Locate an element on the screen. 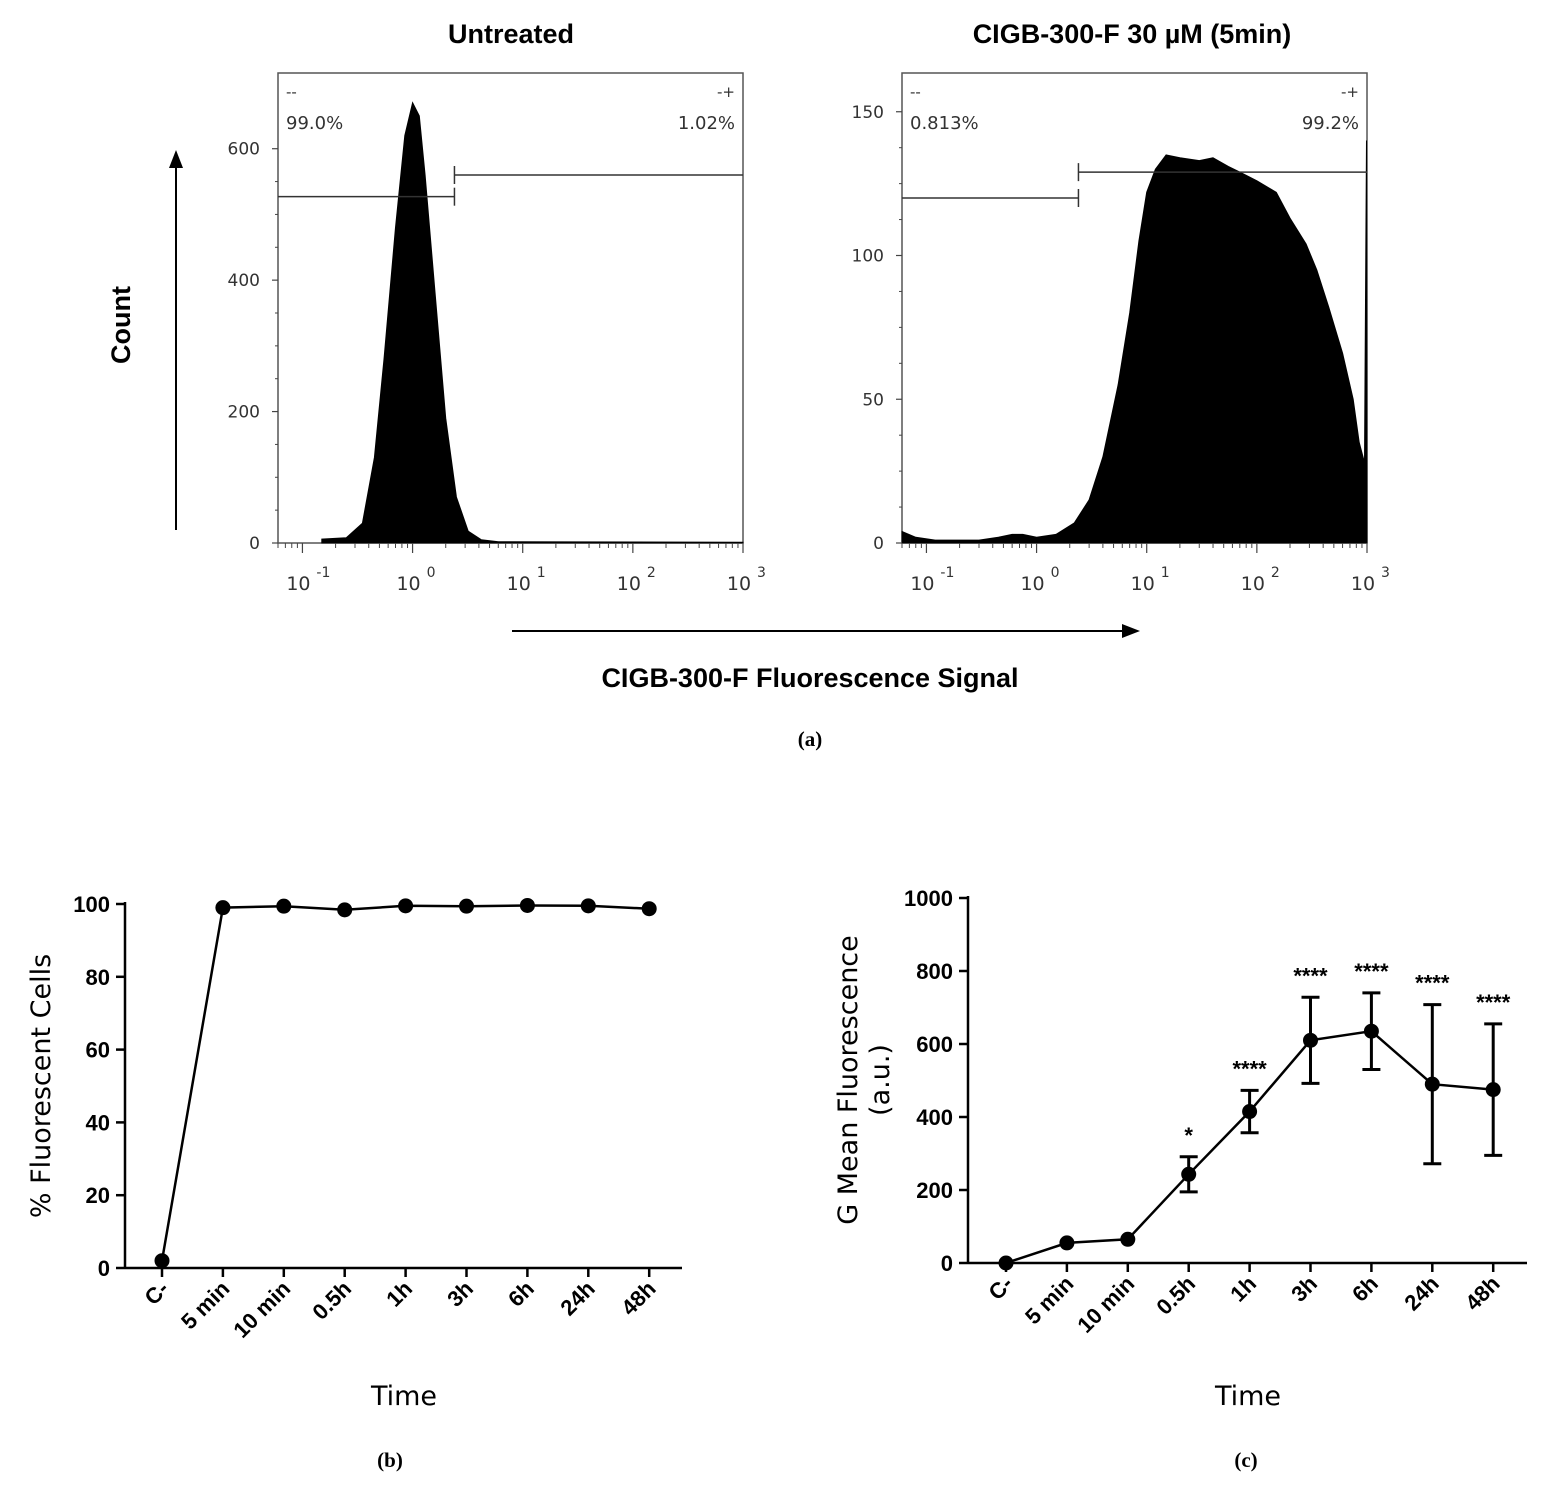  gate-percentage: 99.0% is located at coordinates (314, 123).